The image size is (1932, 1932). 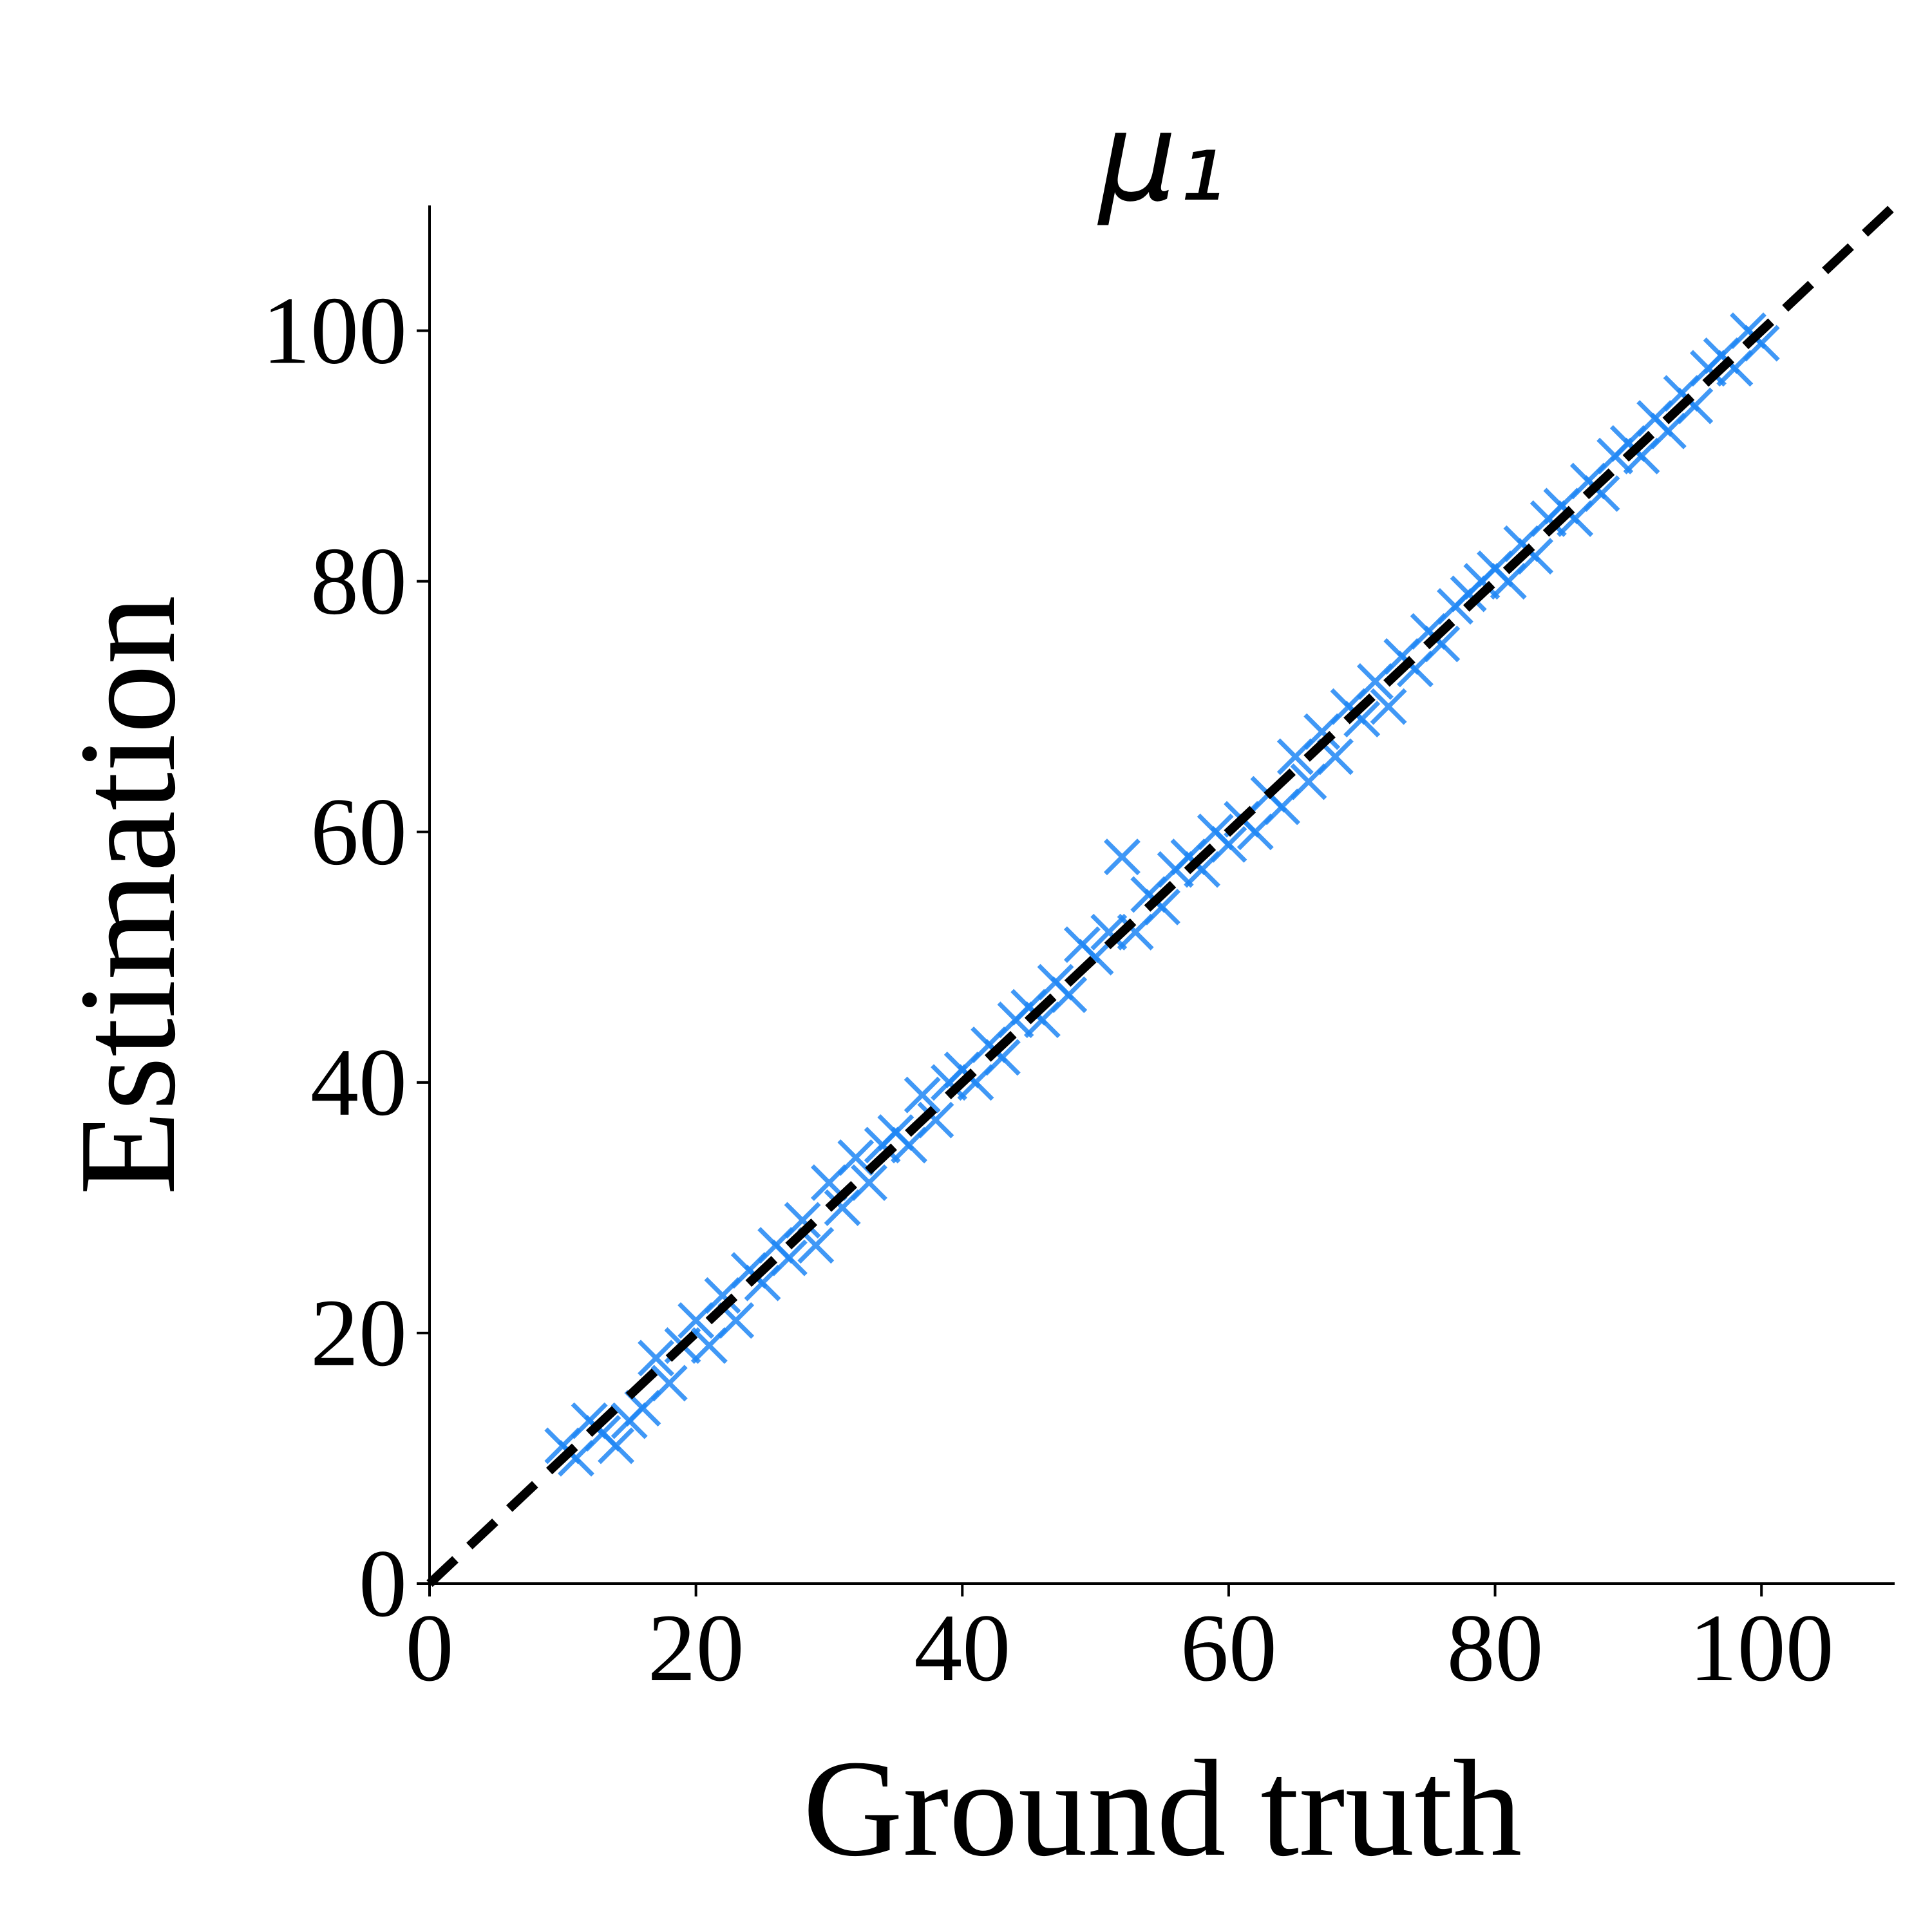 What do you see at coordinates (127, 895) in the screenshot?
I see `y-axis-label: Estimation` at bounding box center [127, 895].